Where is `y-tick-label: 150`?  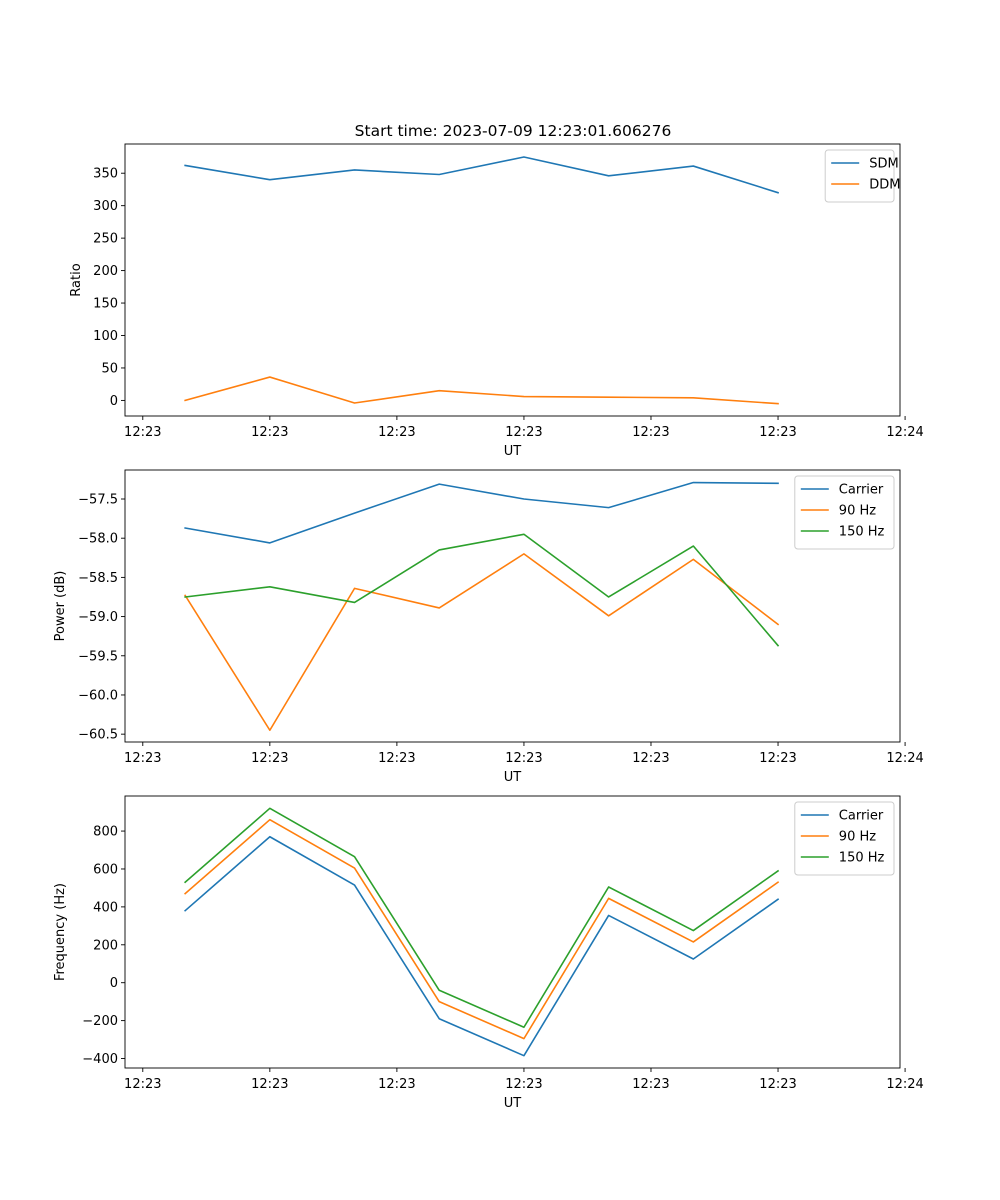 y-tick-label: 150 is located at coordinates (105, 304).